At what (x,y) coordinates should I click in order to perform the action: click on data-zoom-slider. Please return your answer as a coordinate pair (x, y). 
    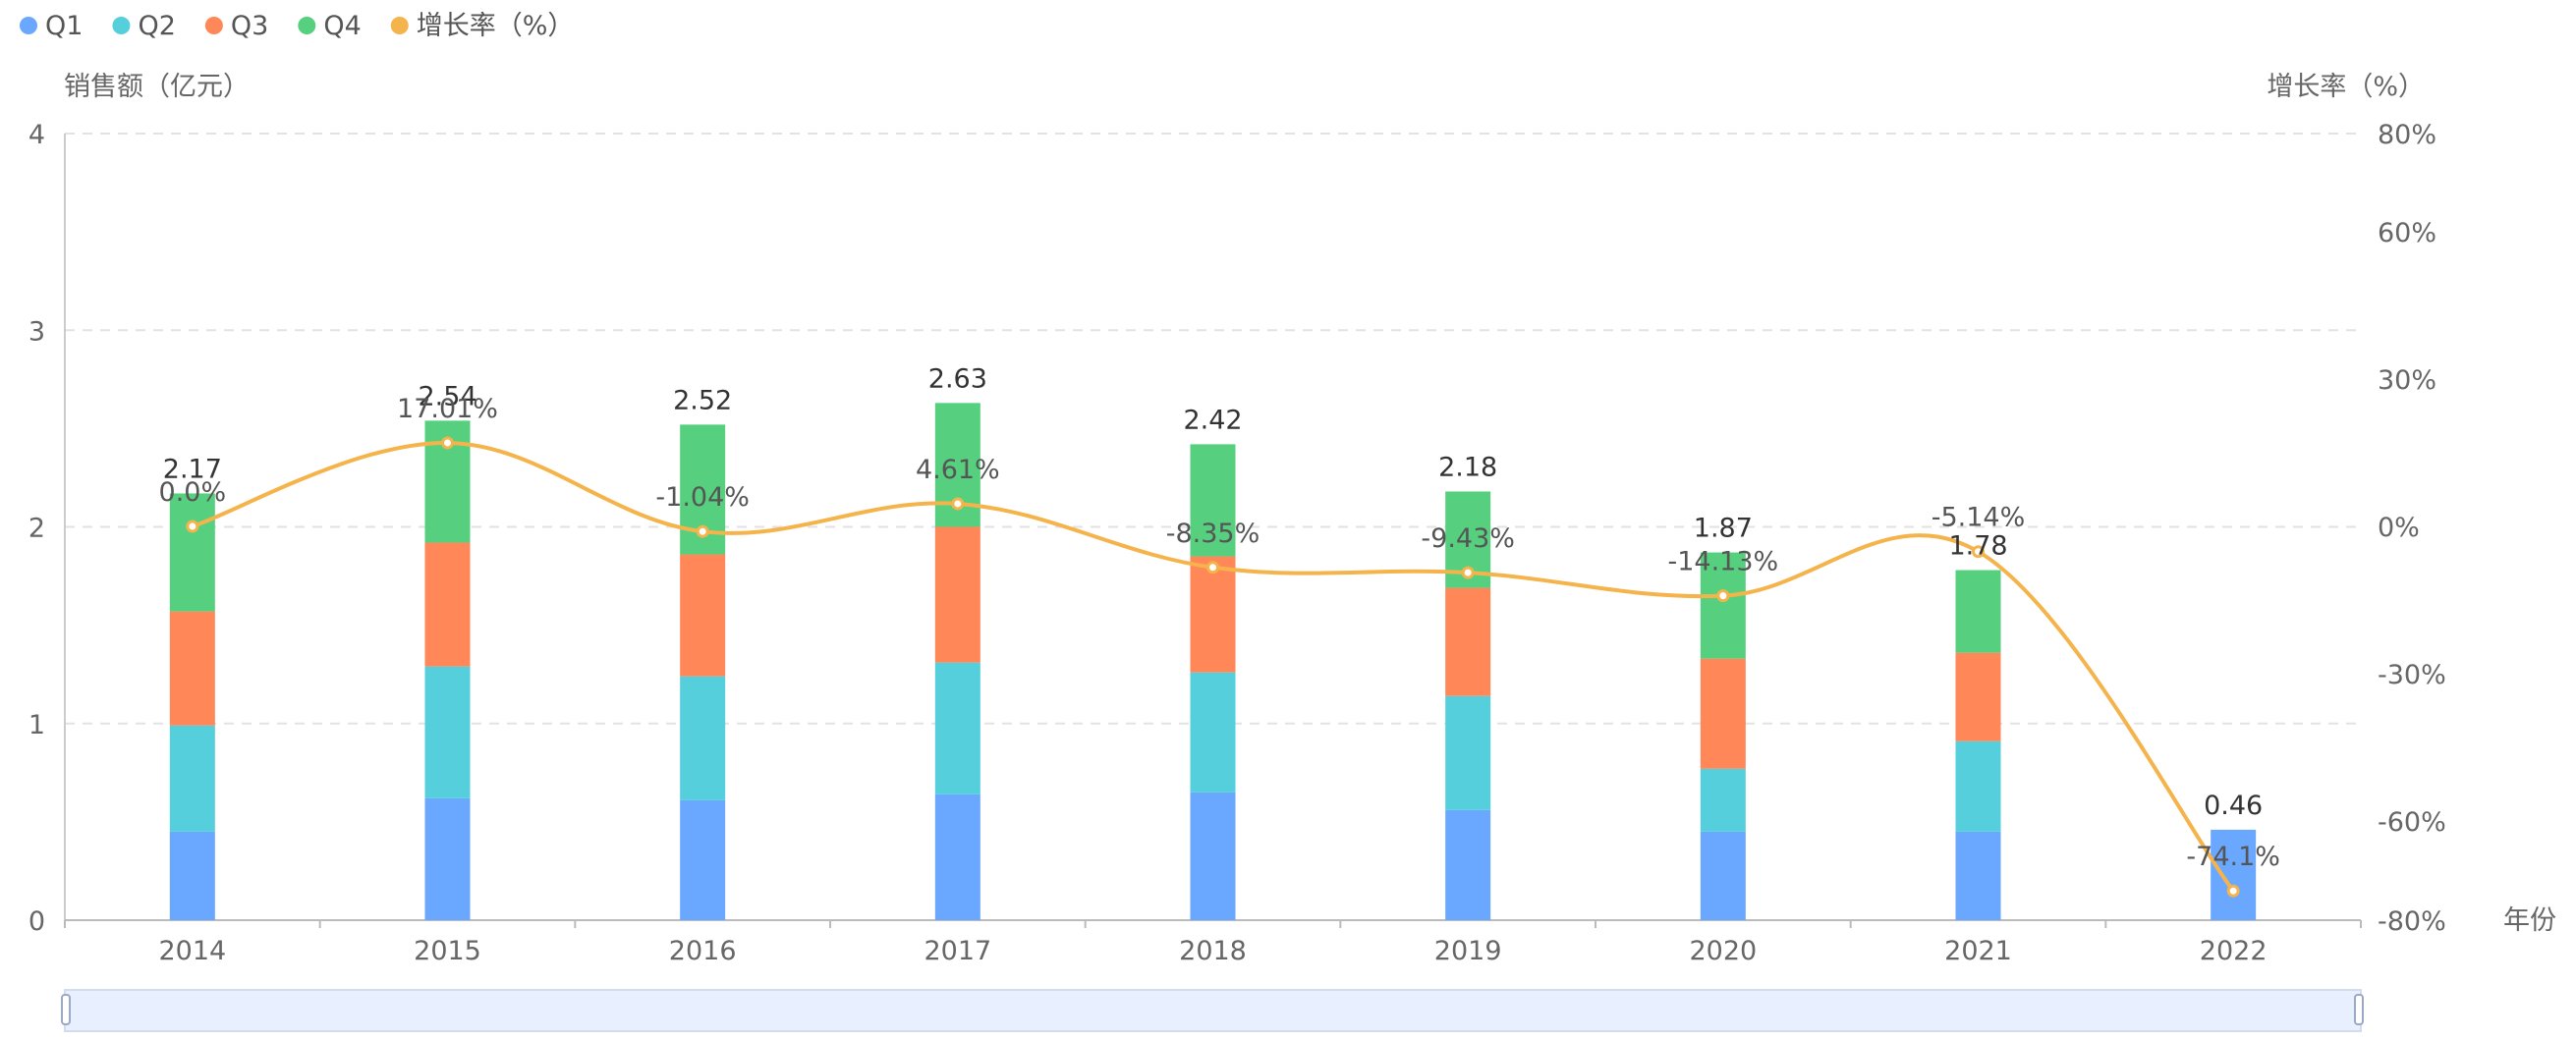
    Looking at the image, I should click on (1212, 1010).